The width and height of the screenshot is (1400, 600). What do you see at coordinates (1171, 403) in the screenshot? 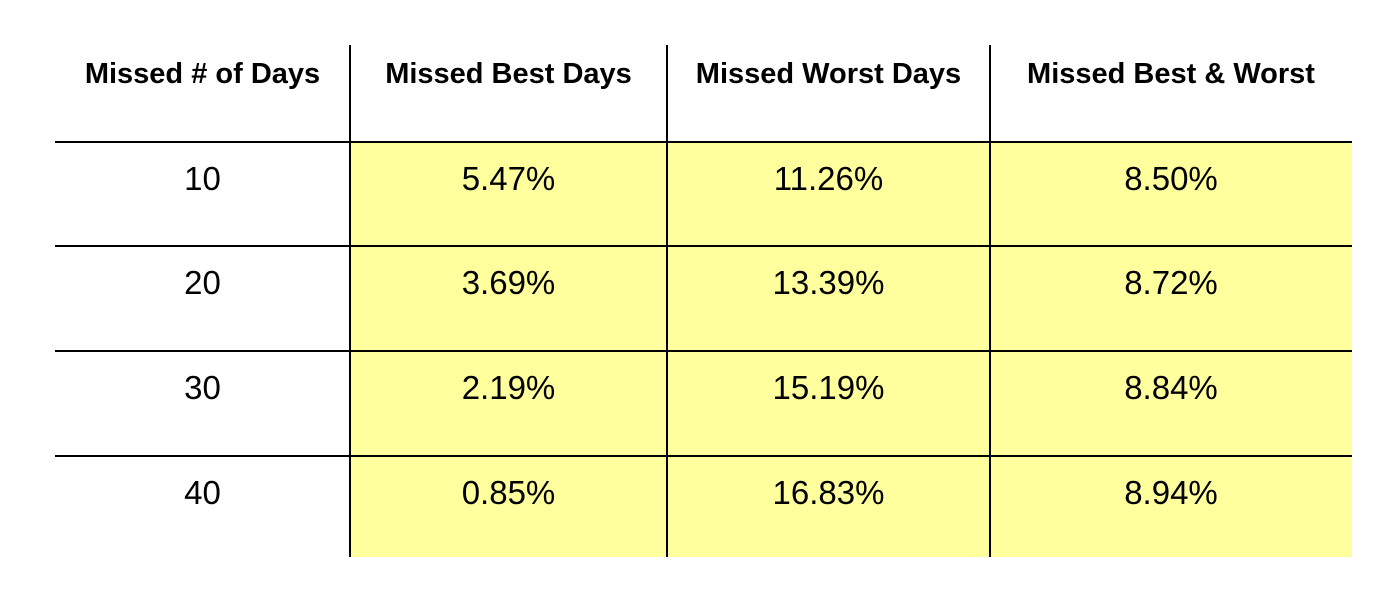
I see `value-cell: 8.84%` at bounding box center [1171, 403].